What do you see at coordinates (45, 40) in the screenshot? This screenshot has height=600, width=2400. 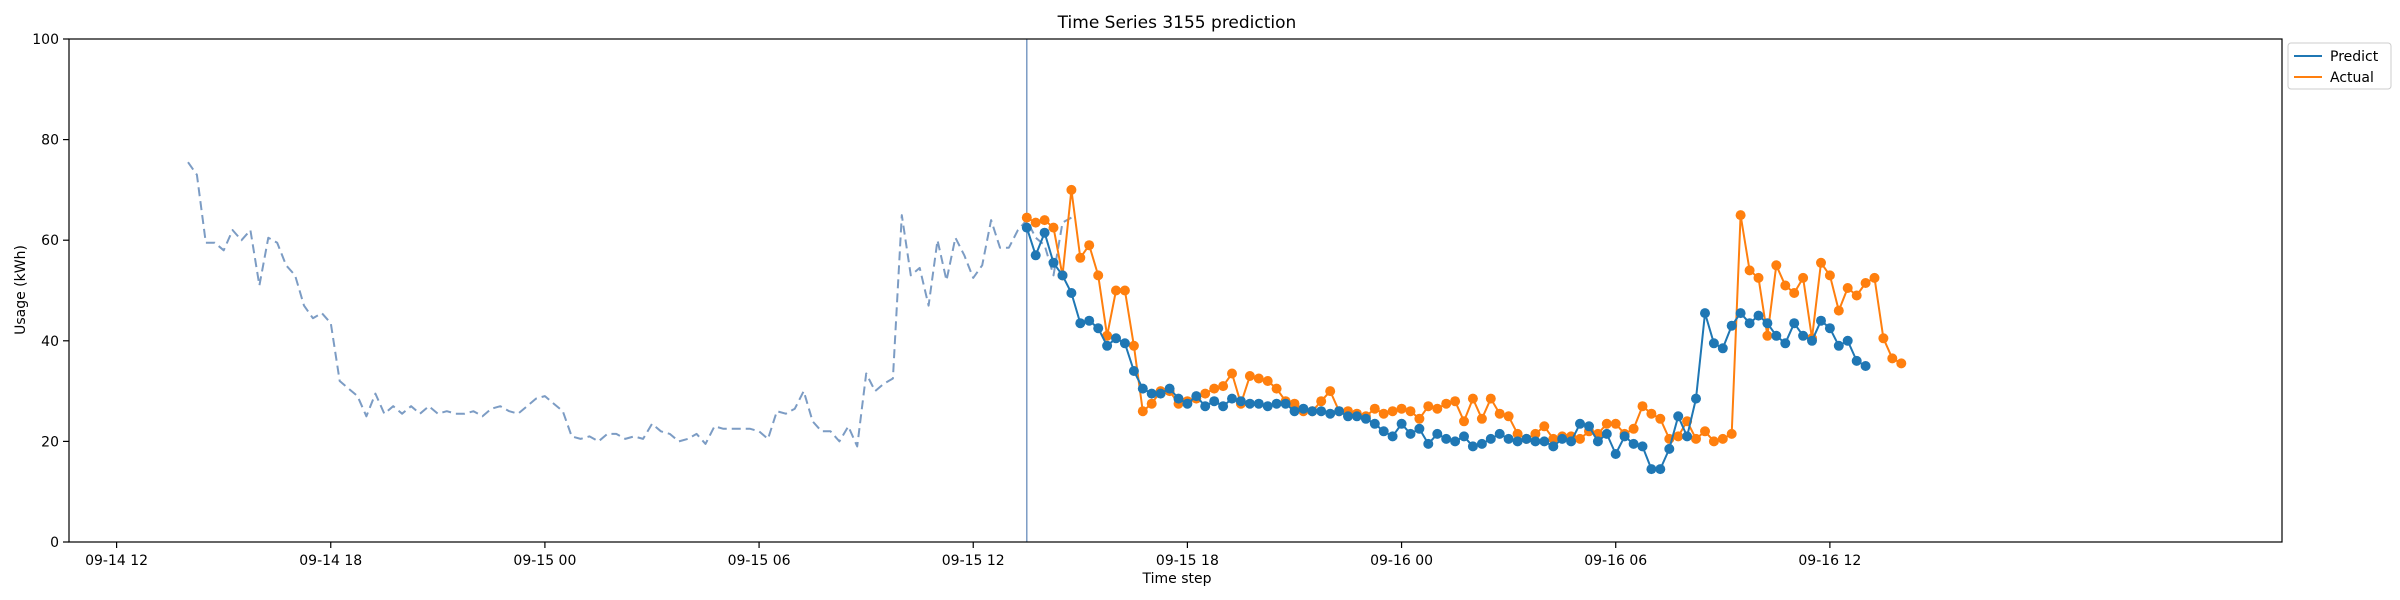 I see `y-tick-label: 100` at bounding box center [45, 40].